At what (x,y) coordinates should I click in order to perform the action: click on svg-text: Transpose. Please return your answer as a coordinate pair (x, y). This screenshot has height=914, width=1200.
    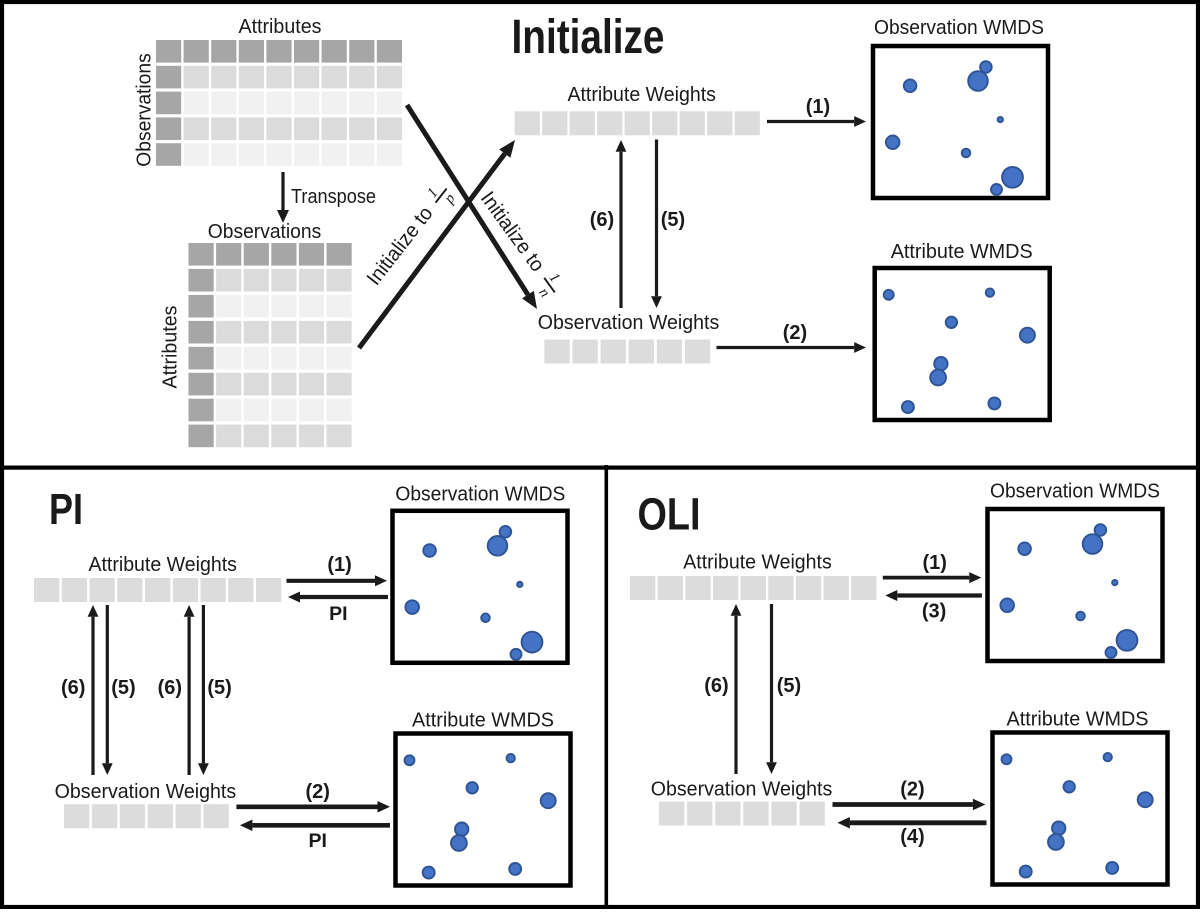
    Looking at the image, I should click on (333, 196).